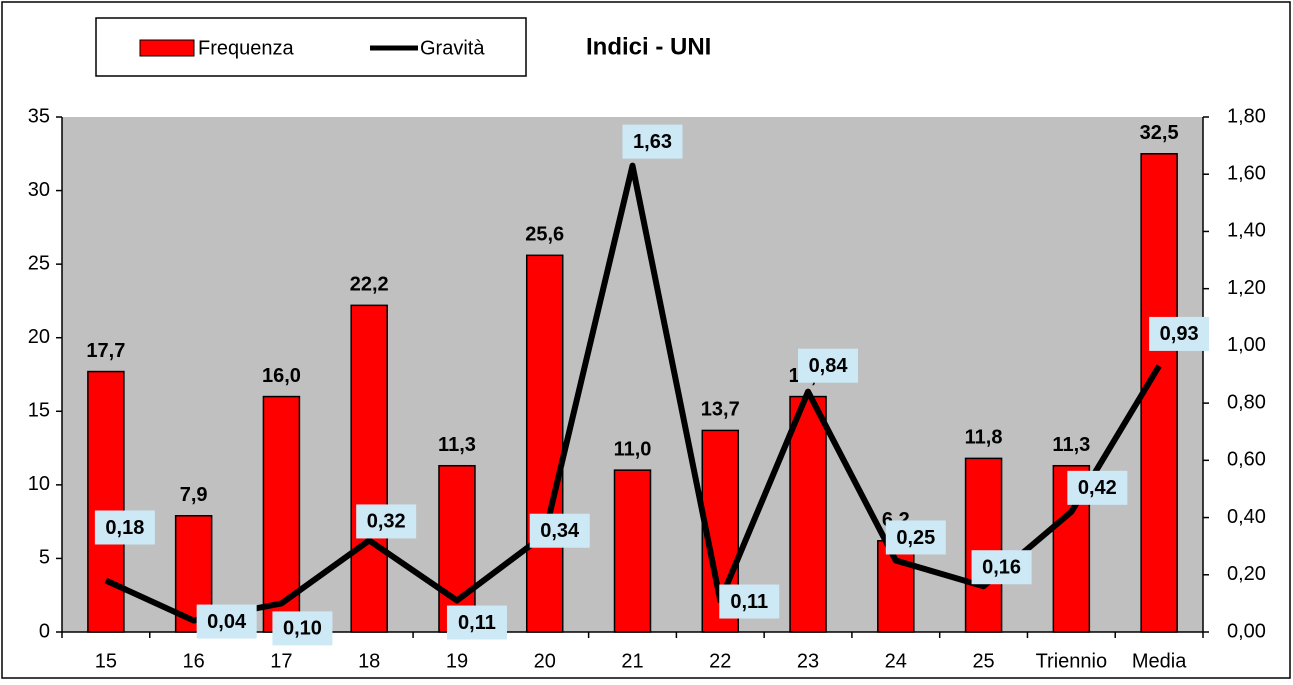  What do you see at coordinates (39, 411) in the screenshot?
I see `y-tick-label: 15` at bounding box center [39, 411].